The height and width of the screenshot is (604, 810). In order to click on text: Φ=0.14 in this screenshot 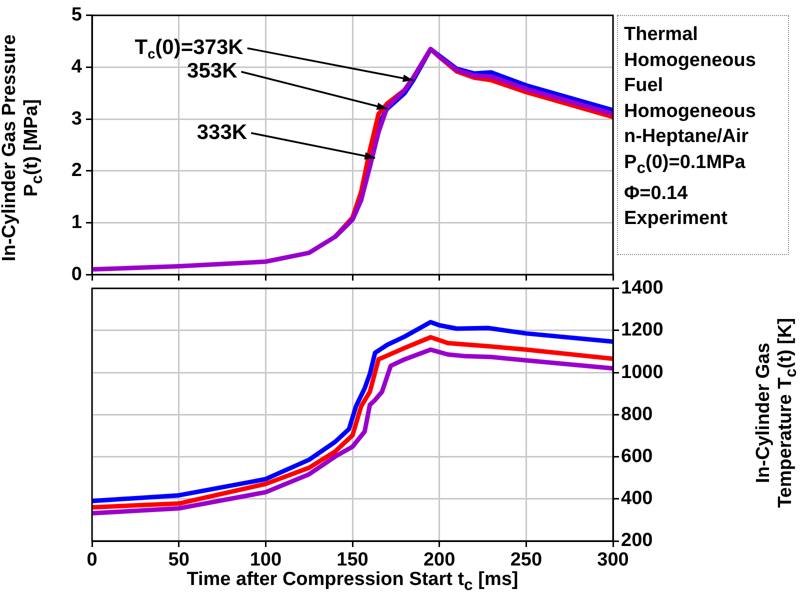, I will do `click(656, 193)`.